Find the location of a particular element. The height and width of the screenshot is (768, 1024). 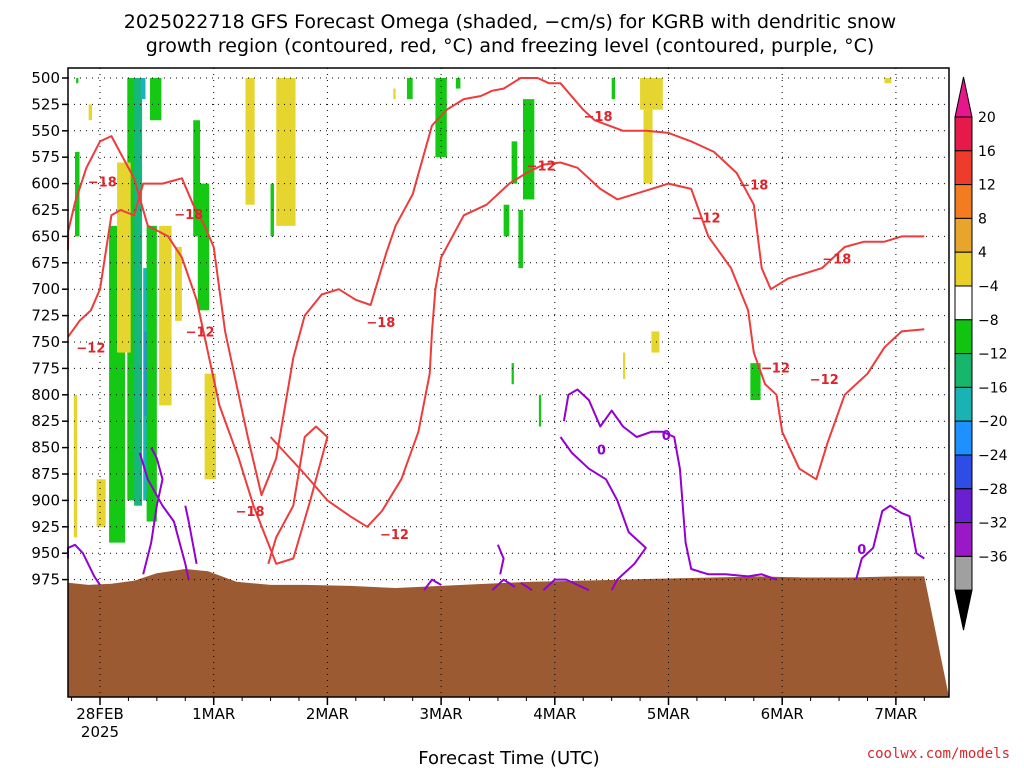

y-tick-label: 500 is located at coordinates (45, 78).